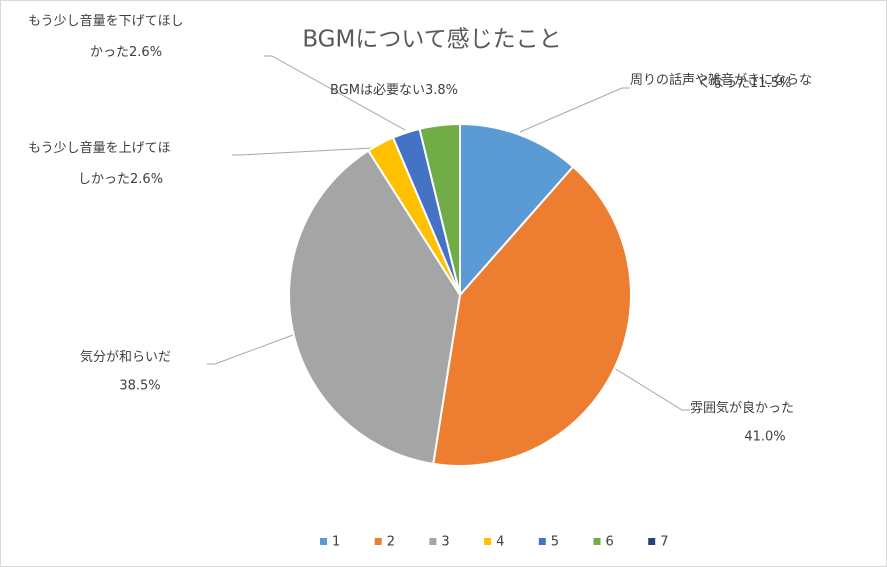 This screenshot has width=887, height=567. I want to click on data-label: くなった11.5%, so click(744, 83).